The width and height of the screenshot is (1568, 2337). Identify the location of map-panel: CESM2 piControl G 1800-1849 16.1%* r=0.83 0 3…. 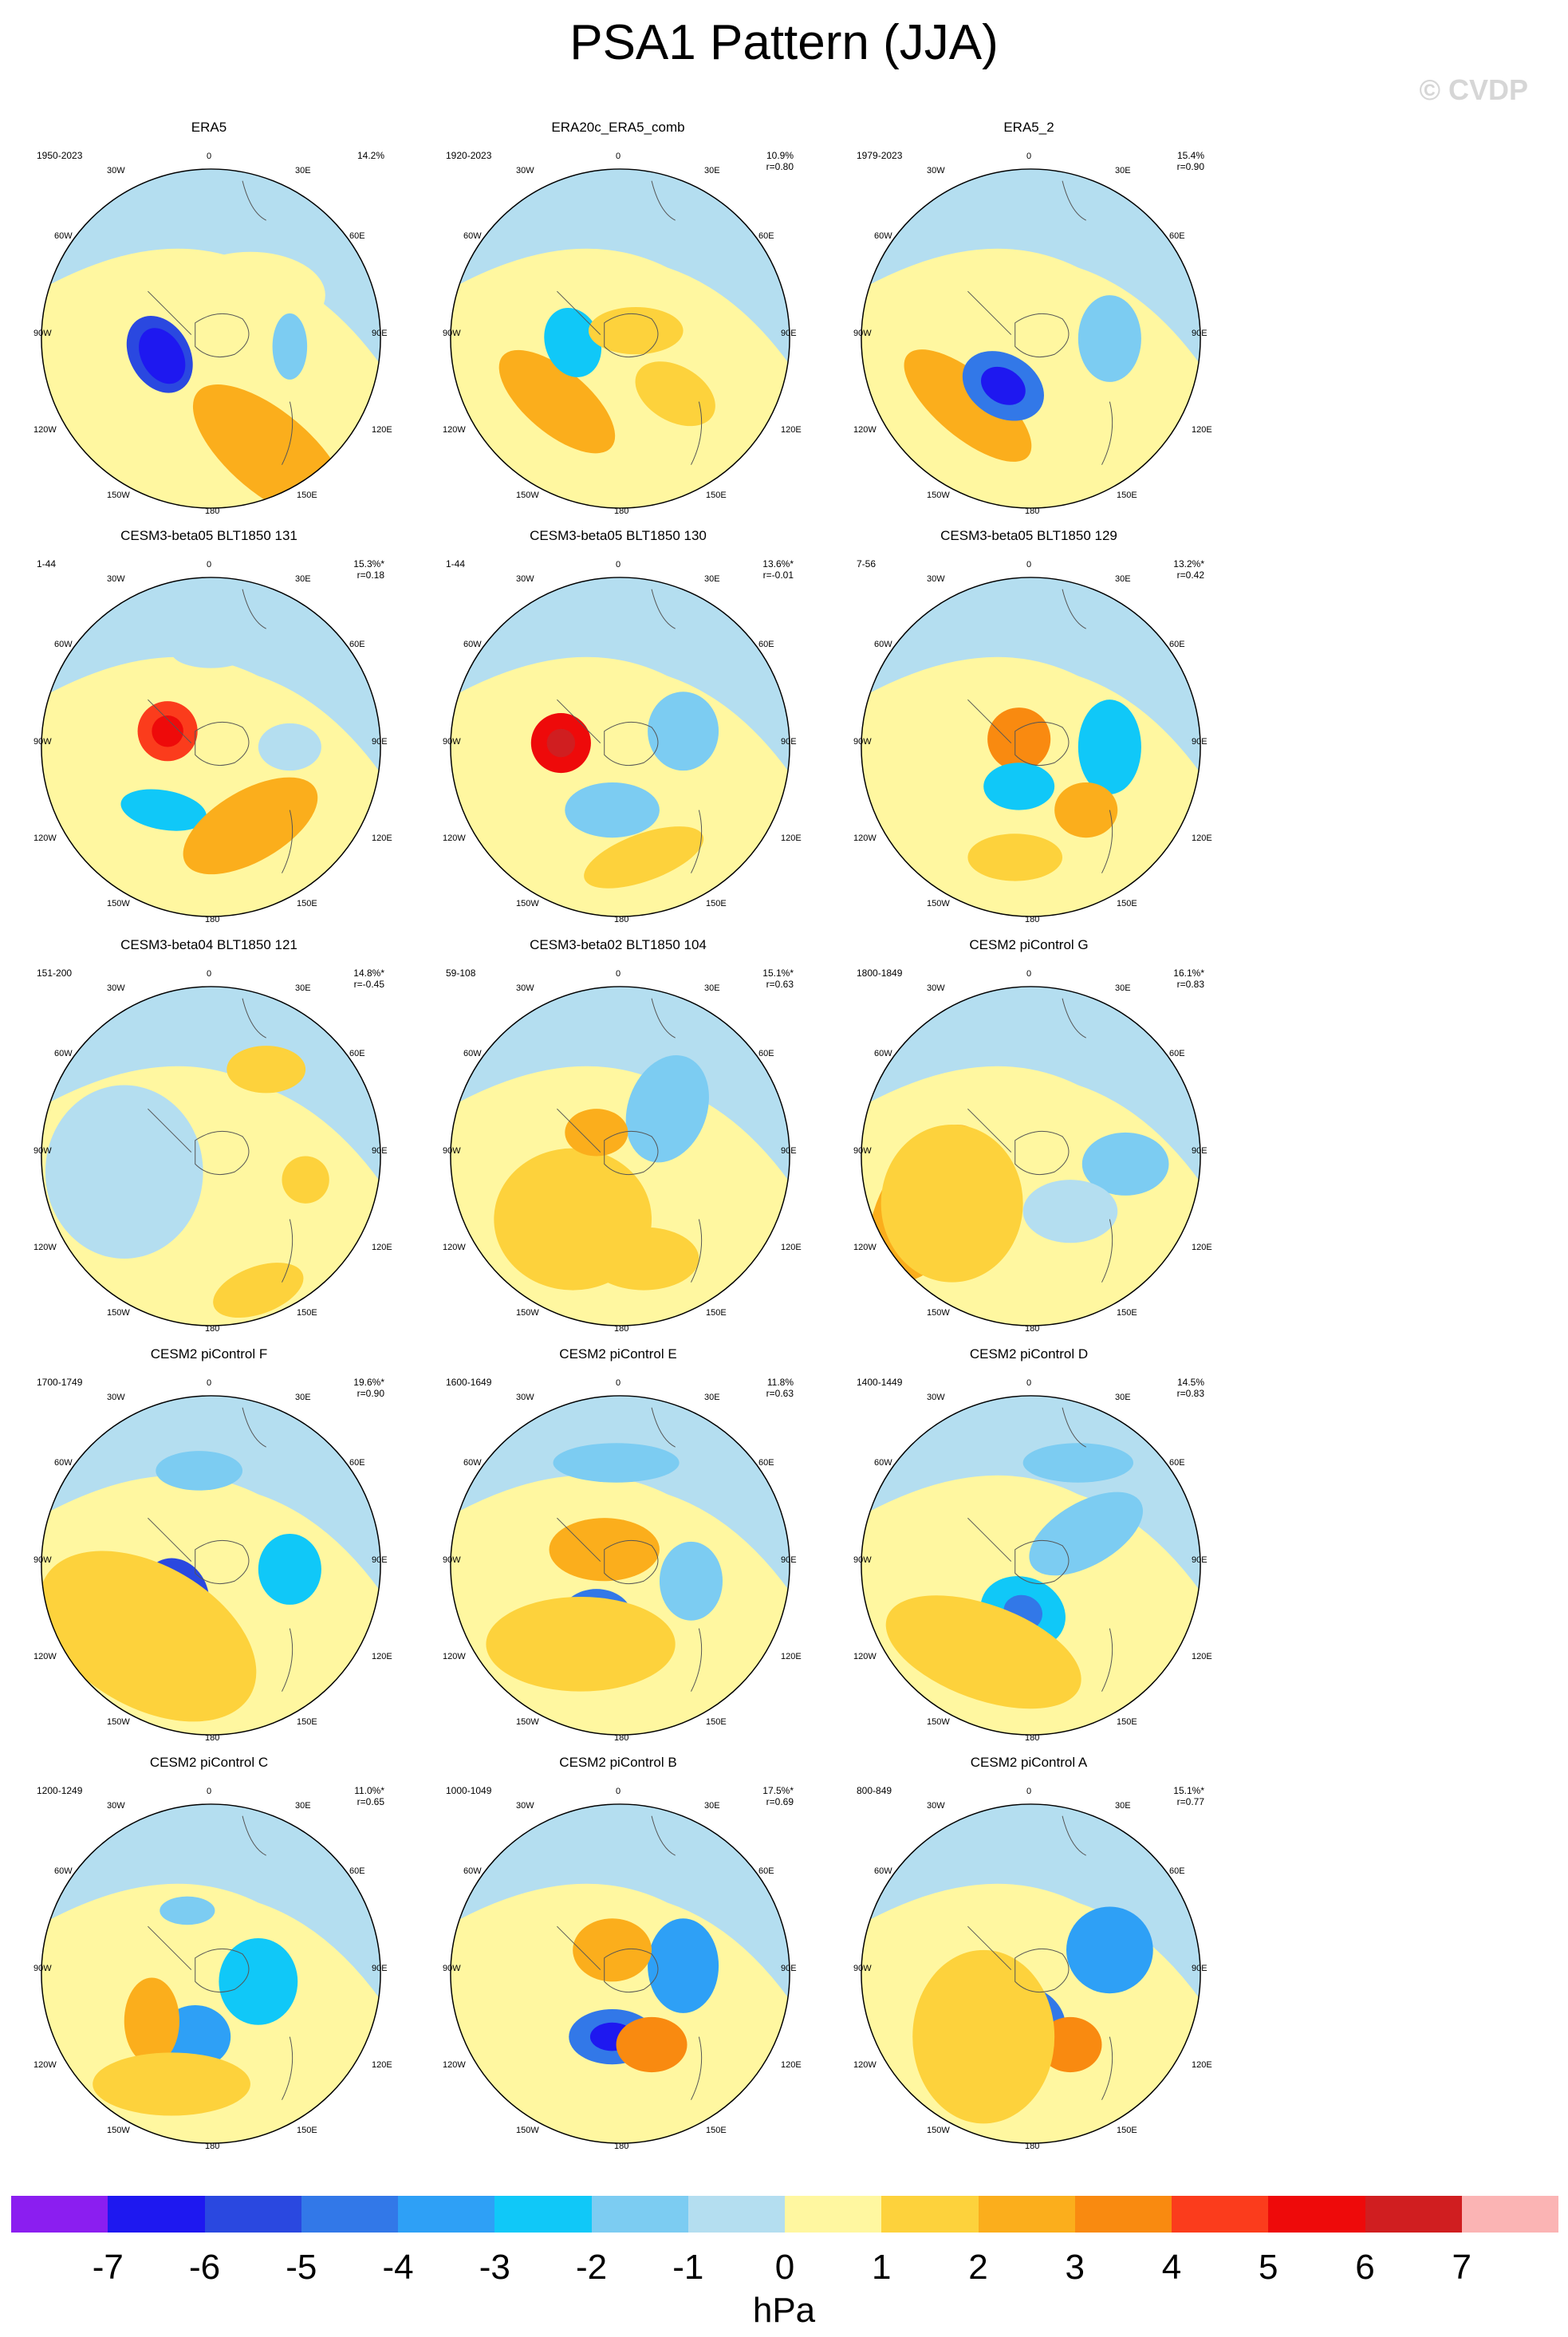
(1052, 1144).